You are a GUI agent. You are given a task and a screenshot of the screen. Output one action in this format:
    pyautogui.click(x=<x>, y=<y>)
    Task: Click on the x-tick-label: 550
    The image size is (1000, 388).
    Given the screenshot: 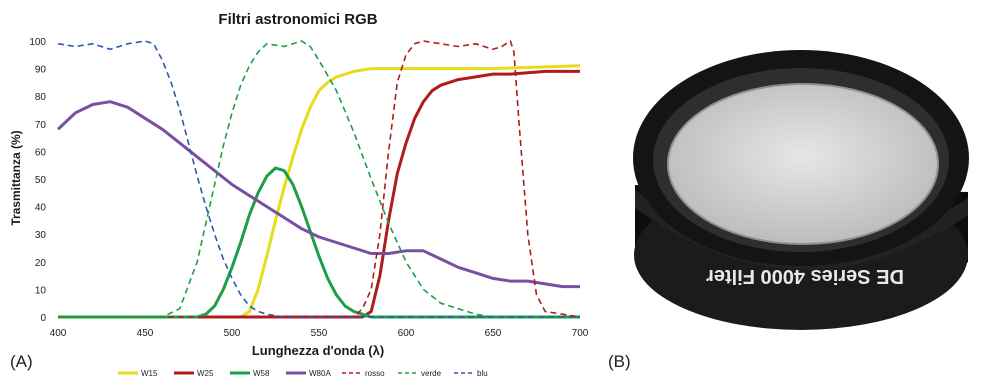 What is the action you would take?
    pyautogui.click(x=319, y=333)
    